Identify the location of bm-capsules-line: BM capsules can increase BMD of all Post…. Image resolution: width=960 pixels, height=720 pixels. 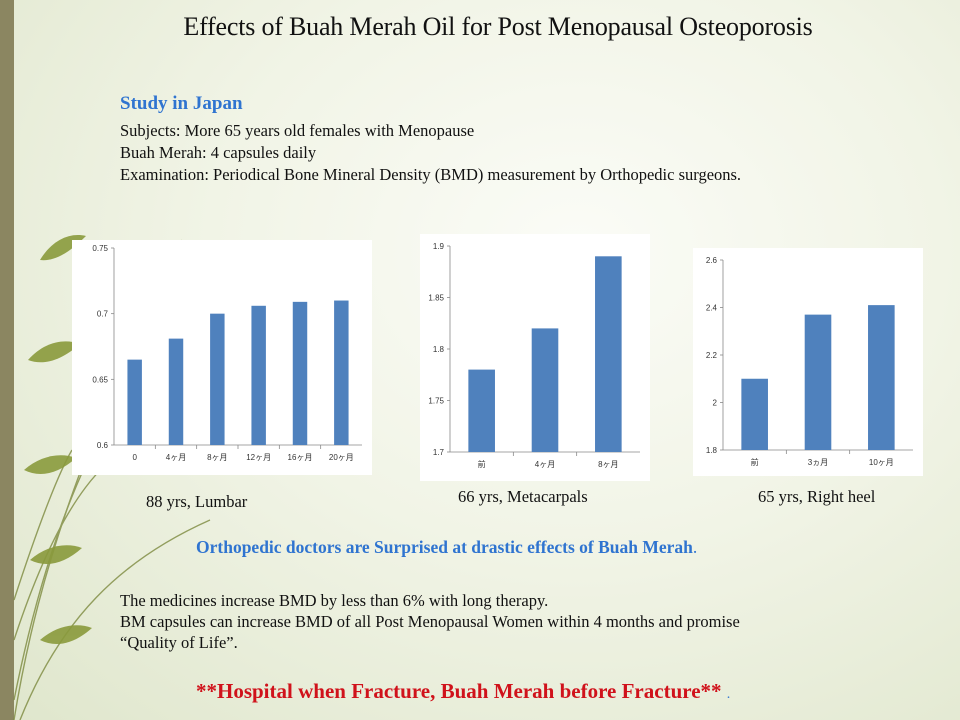
(430, 621).